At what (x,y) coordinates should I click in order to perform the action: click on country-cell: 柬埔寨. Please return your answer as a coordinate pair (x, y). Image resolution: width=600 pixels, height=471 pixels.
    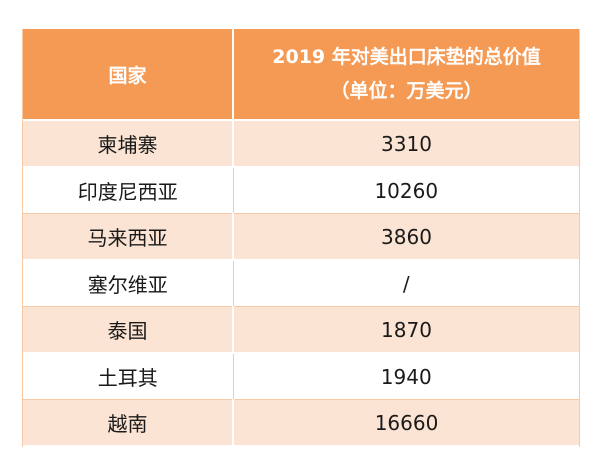
    Looking at the image, I should click on (128, 144).